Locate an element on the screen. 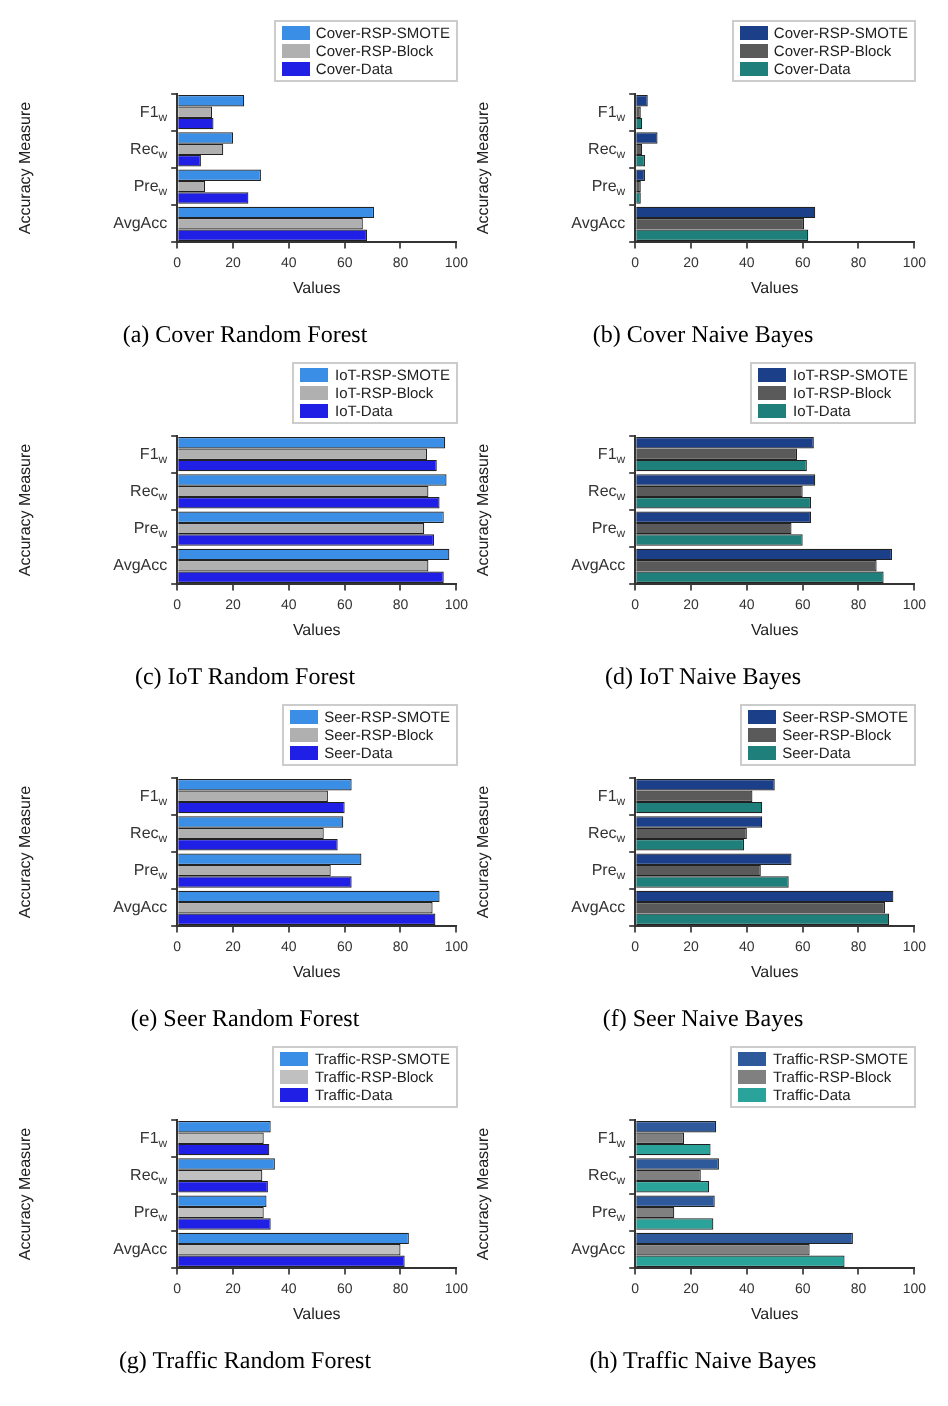 Image resolution: width=948 pixels, height=1406 pixels. text: (d) IoT Naive Bayes is located at coordinates (703, 676).